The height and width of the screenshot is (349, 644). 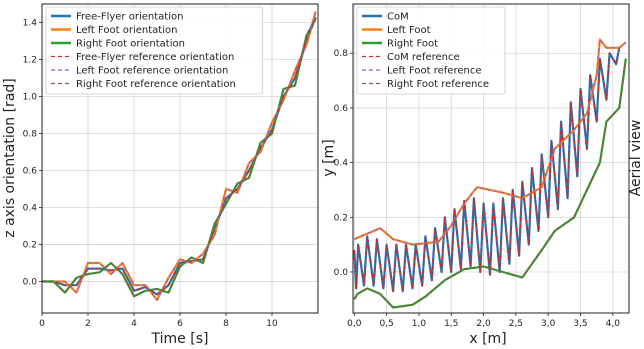 I want to click on aerial-view-label: Aerial view, so click(x=636, y=158).